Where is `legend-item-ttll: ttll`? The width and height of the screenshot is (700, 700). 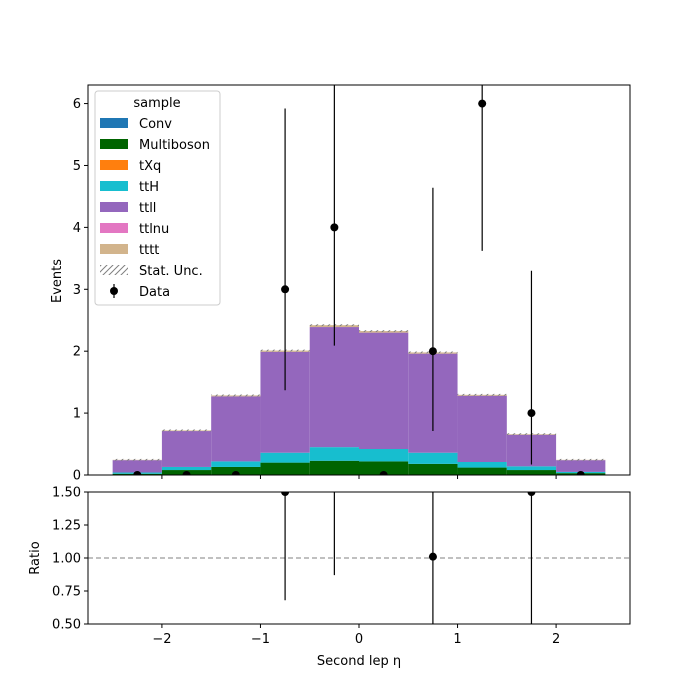 legend-item-ttll: ttll is located at coordinates (128, 208).